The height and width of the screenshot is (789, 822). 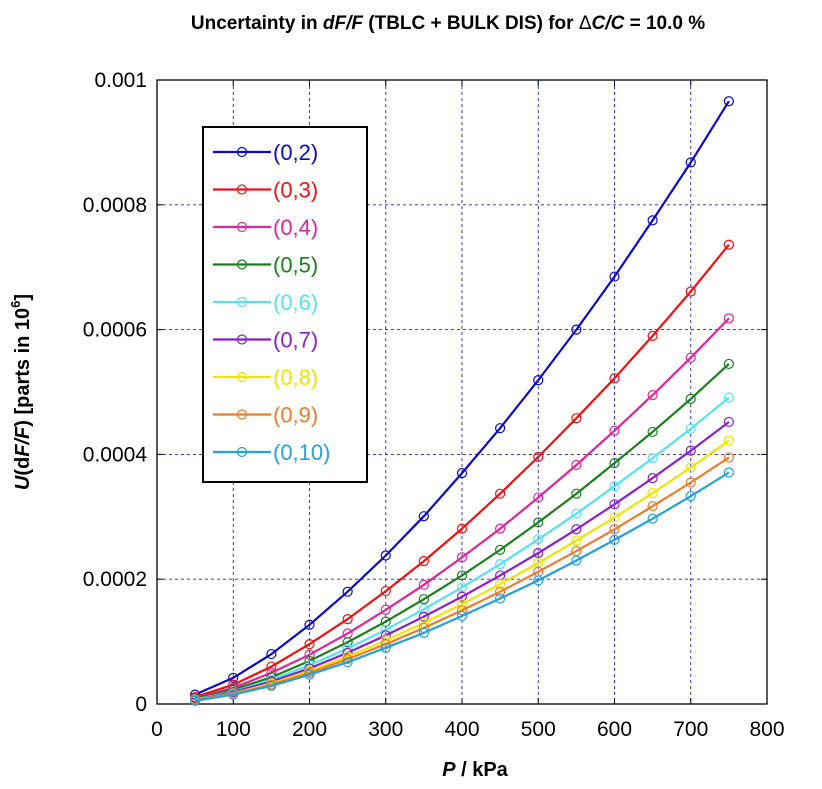 I want to click on x-tick-label: 100, so click(x=233, y=729).